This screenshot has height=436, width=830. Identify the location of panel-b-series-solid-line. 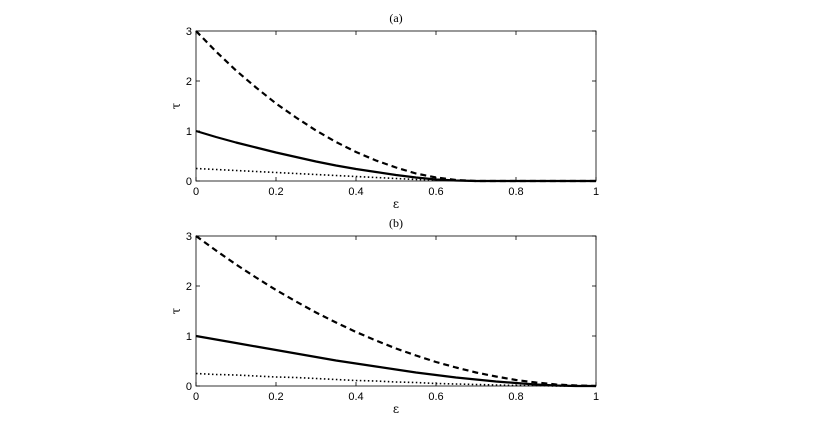
(395, 361).